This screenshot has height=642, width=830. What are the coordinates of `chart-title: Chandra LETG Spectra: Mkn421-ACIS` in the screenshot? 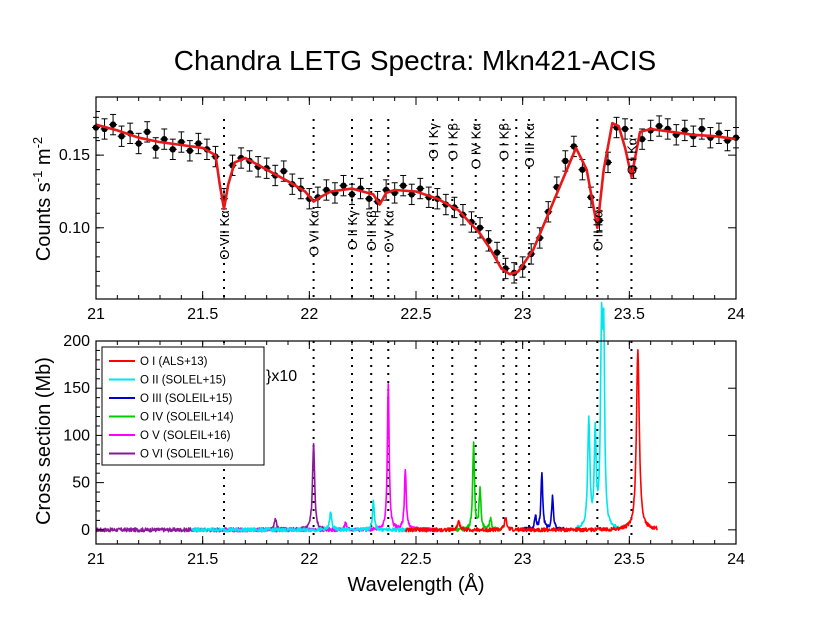 It's located at (415, 60).